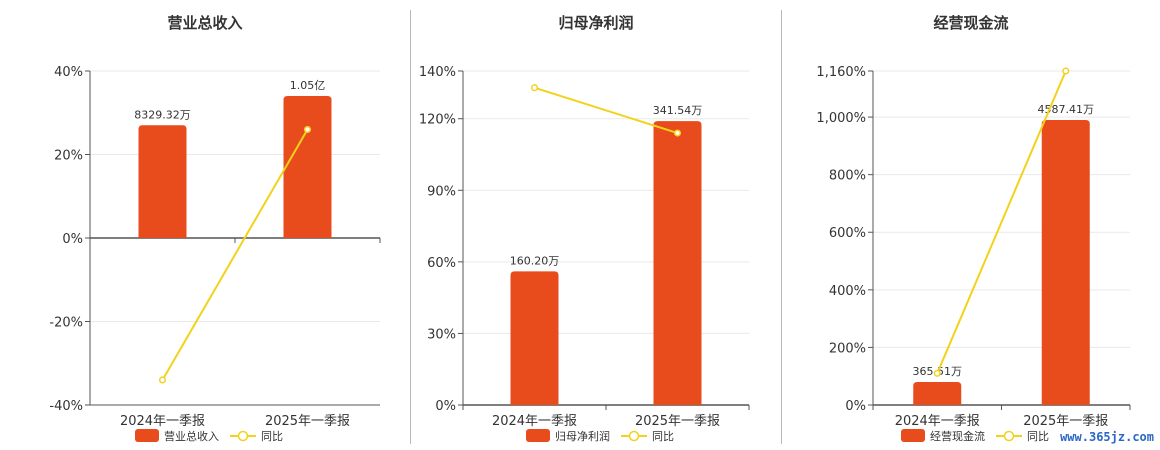 The image size is (1160, 450). What do you see at coordinates (1107, 437) in the screenshot?
I see `watermark: www.365jz.com` at bounding box center [1107, 437].